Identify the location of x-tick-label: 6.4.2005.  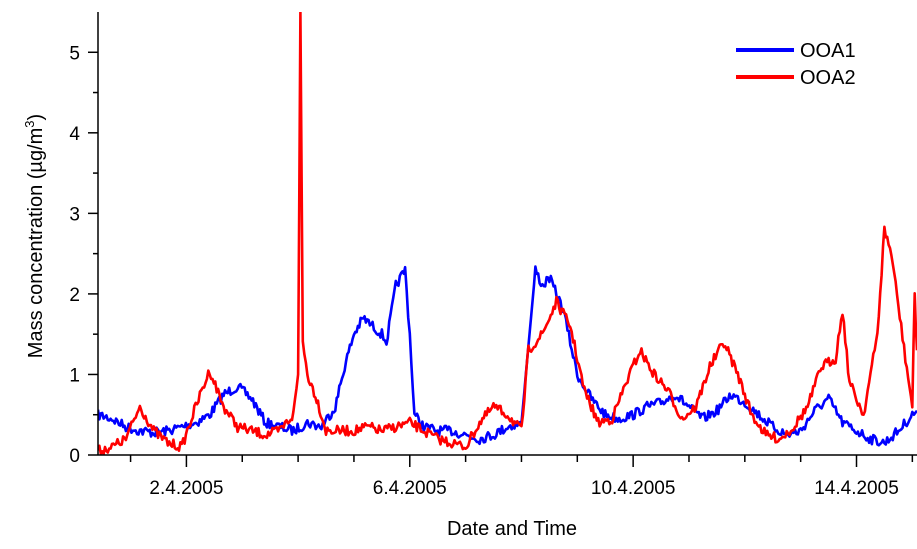
(410, 488).